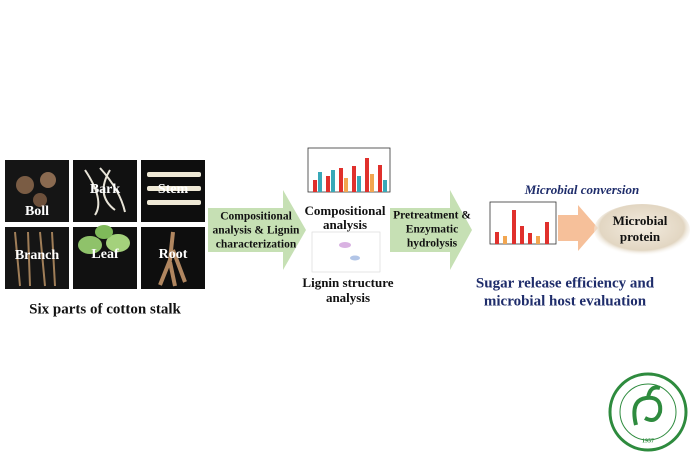 This screenshot has width=700, height=467. I want to click on tile-label: Boll, so click(37, 211).